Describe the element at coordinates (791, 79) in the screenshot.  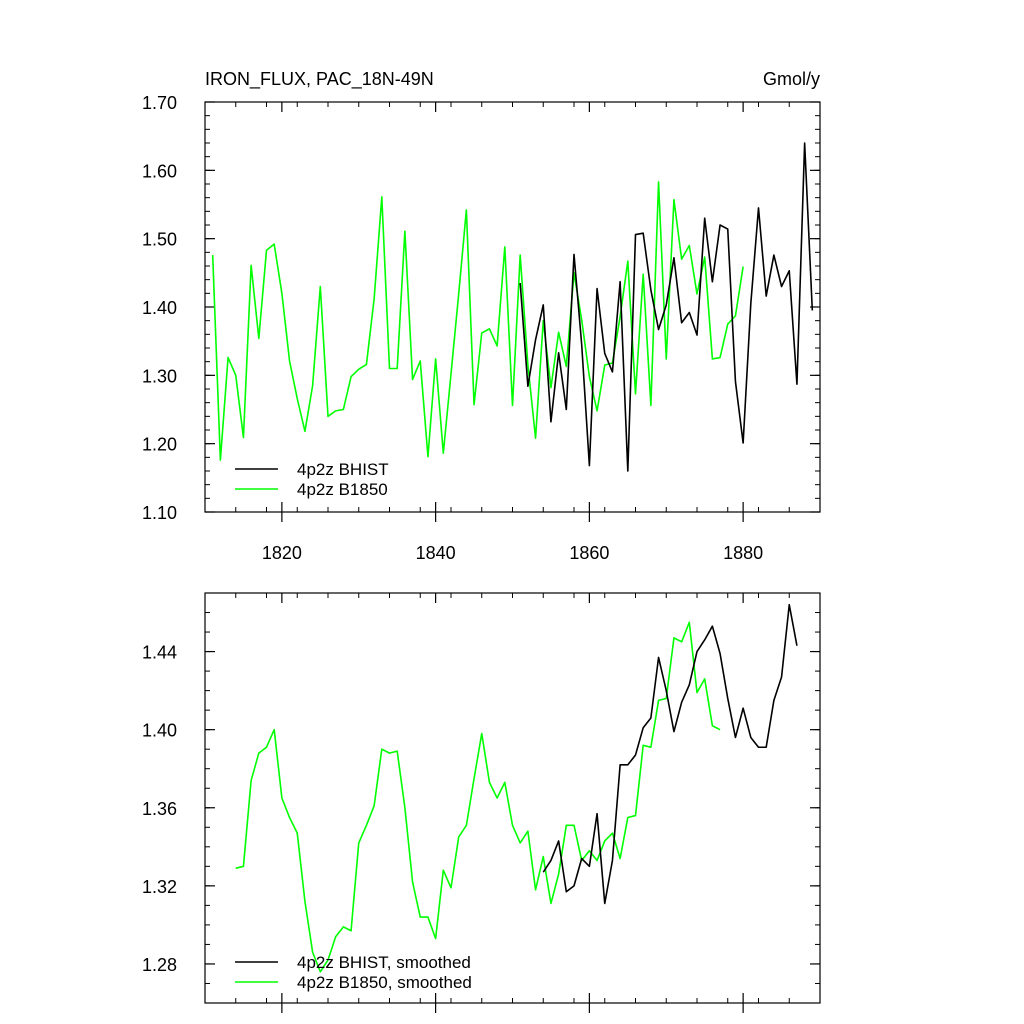
I see `units-label: Gmol/y` at that location.